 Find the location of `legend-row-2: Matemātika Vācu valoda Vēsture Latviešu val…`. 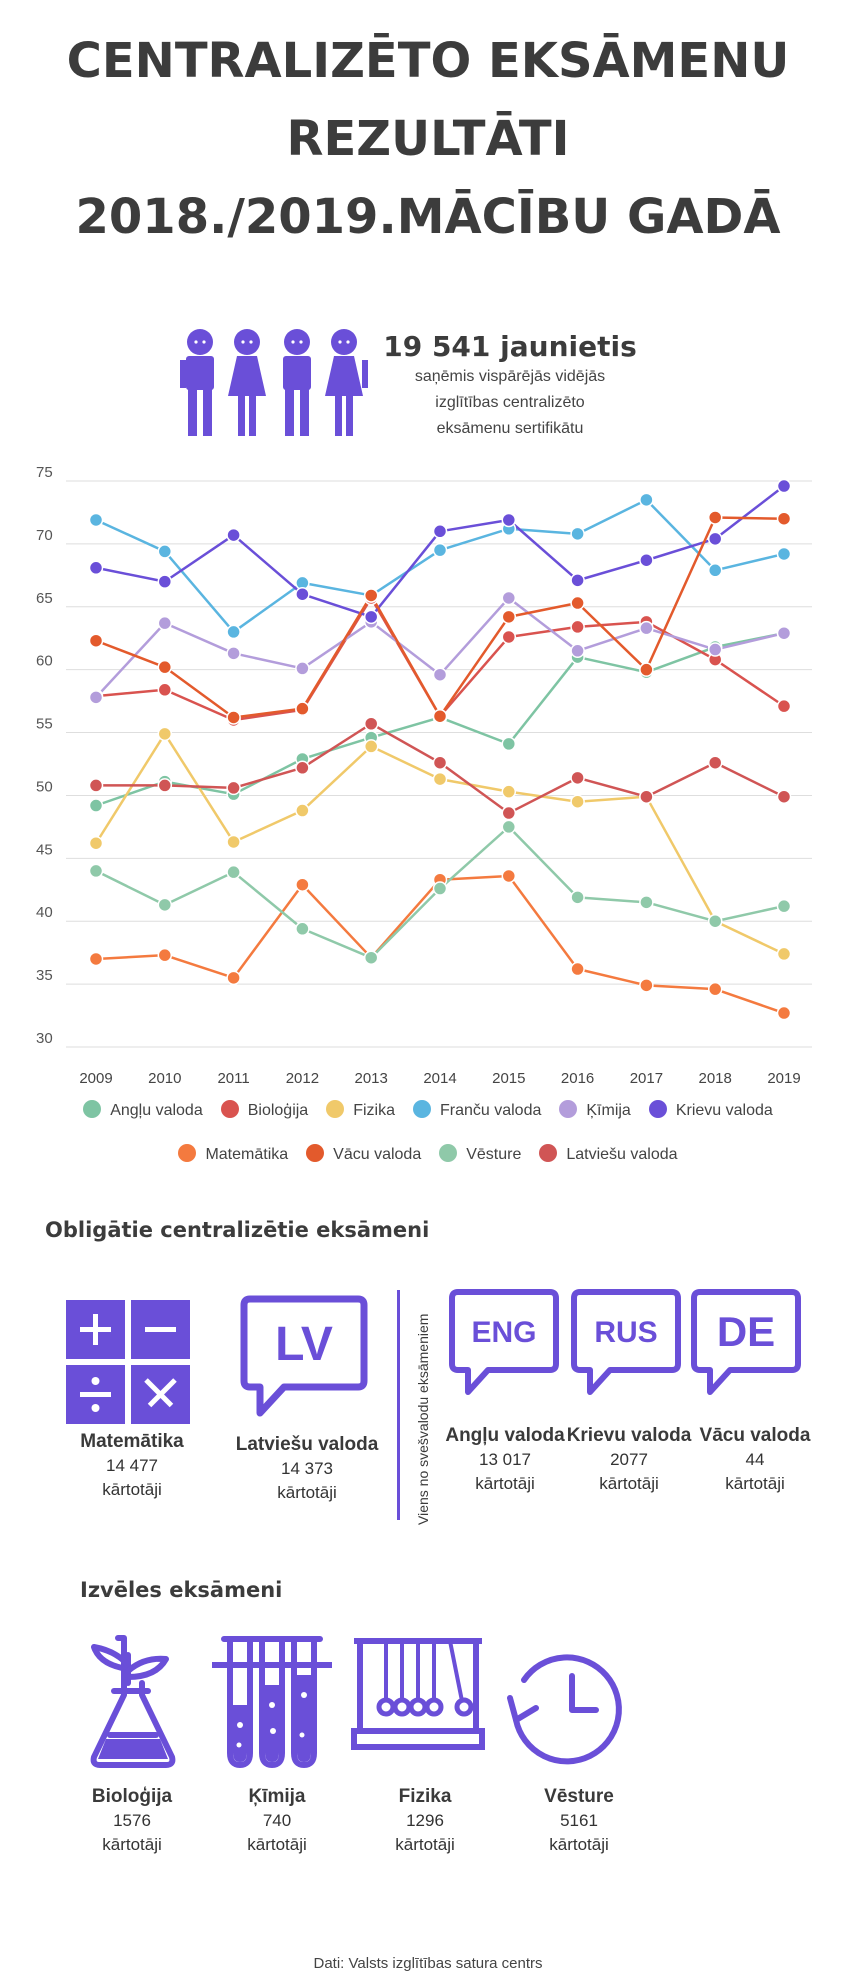

legend-row-2: Matemātika Vācu valoda Vēsture Latviešu val… is located at coordinates (428, 1154).